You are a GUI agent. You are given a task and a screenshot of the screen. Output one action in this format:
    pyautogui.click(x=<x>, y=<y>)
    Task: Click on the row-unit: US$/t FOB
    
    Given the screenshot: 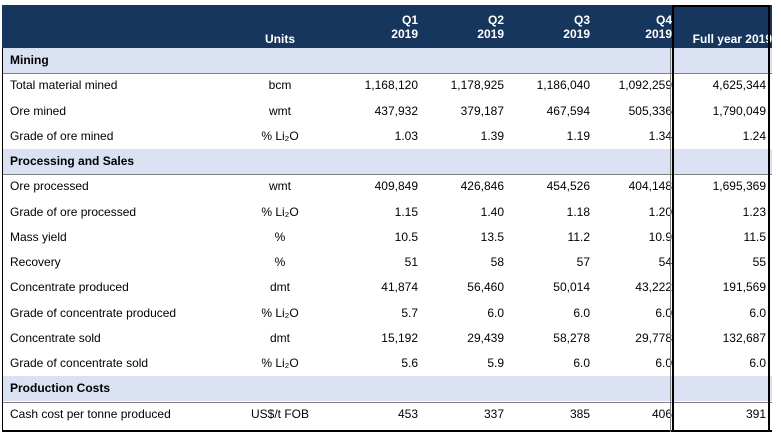 What is the action you would take?
    pyautogui.click(x=279, y=413)
    